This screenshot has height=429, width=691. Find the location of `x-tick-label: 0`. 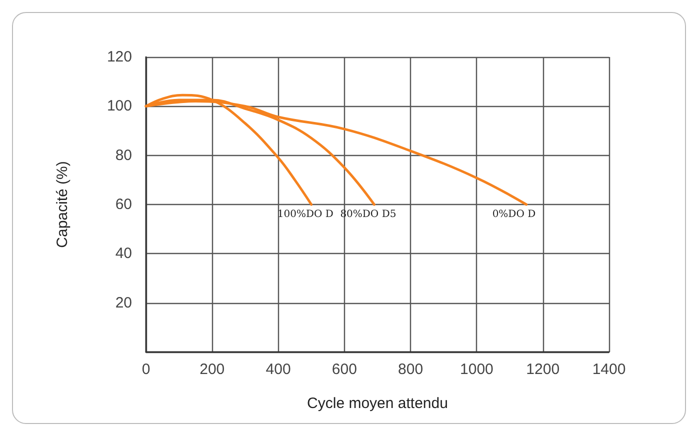

x-tick-label: 0 is located at coordinates (146, 369).